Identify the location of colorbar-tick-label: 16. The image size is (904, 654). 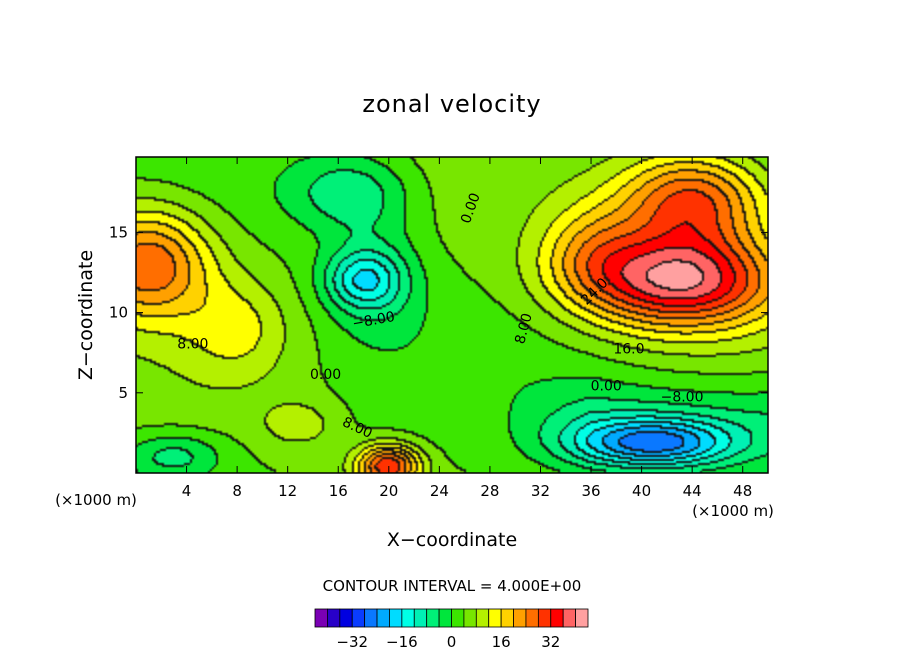
(501, 642).